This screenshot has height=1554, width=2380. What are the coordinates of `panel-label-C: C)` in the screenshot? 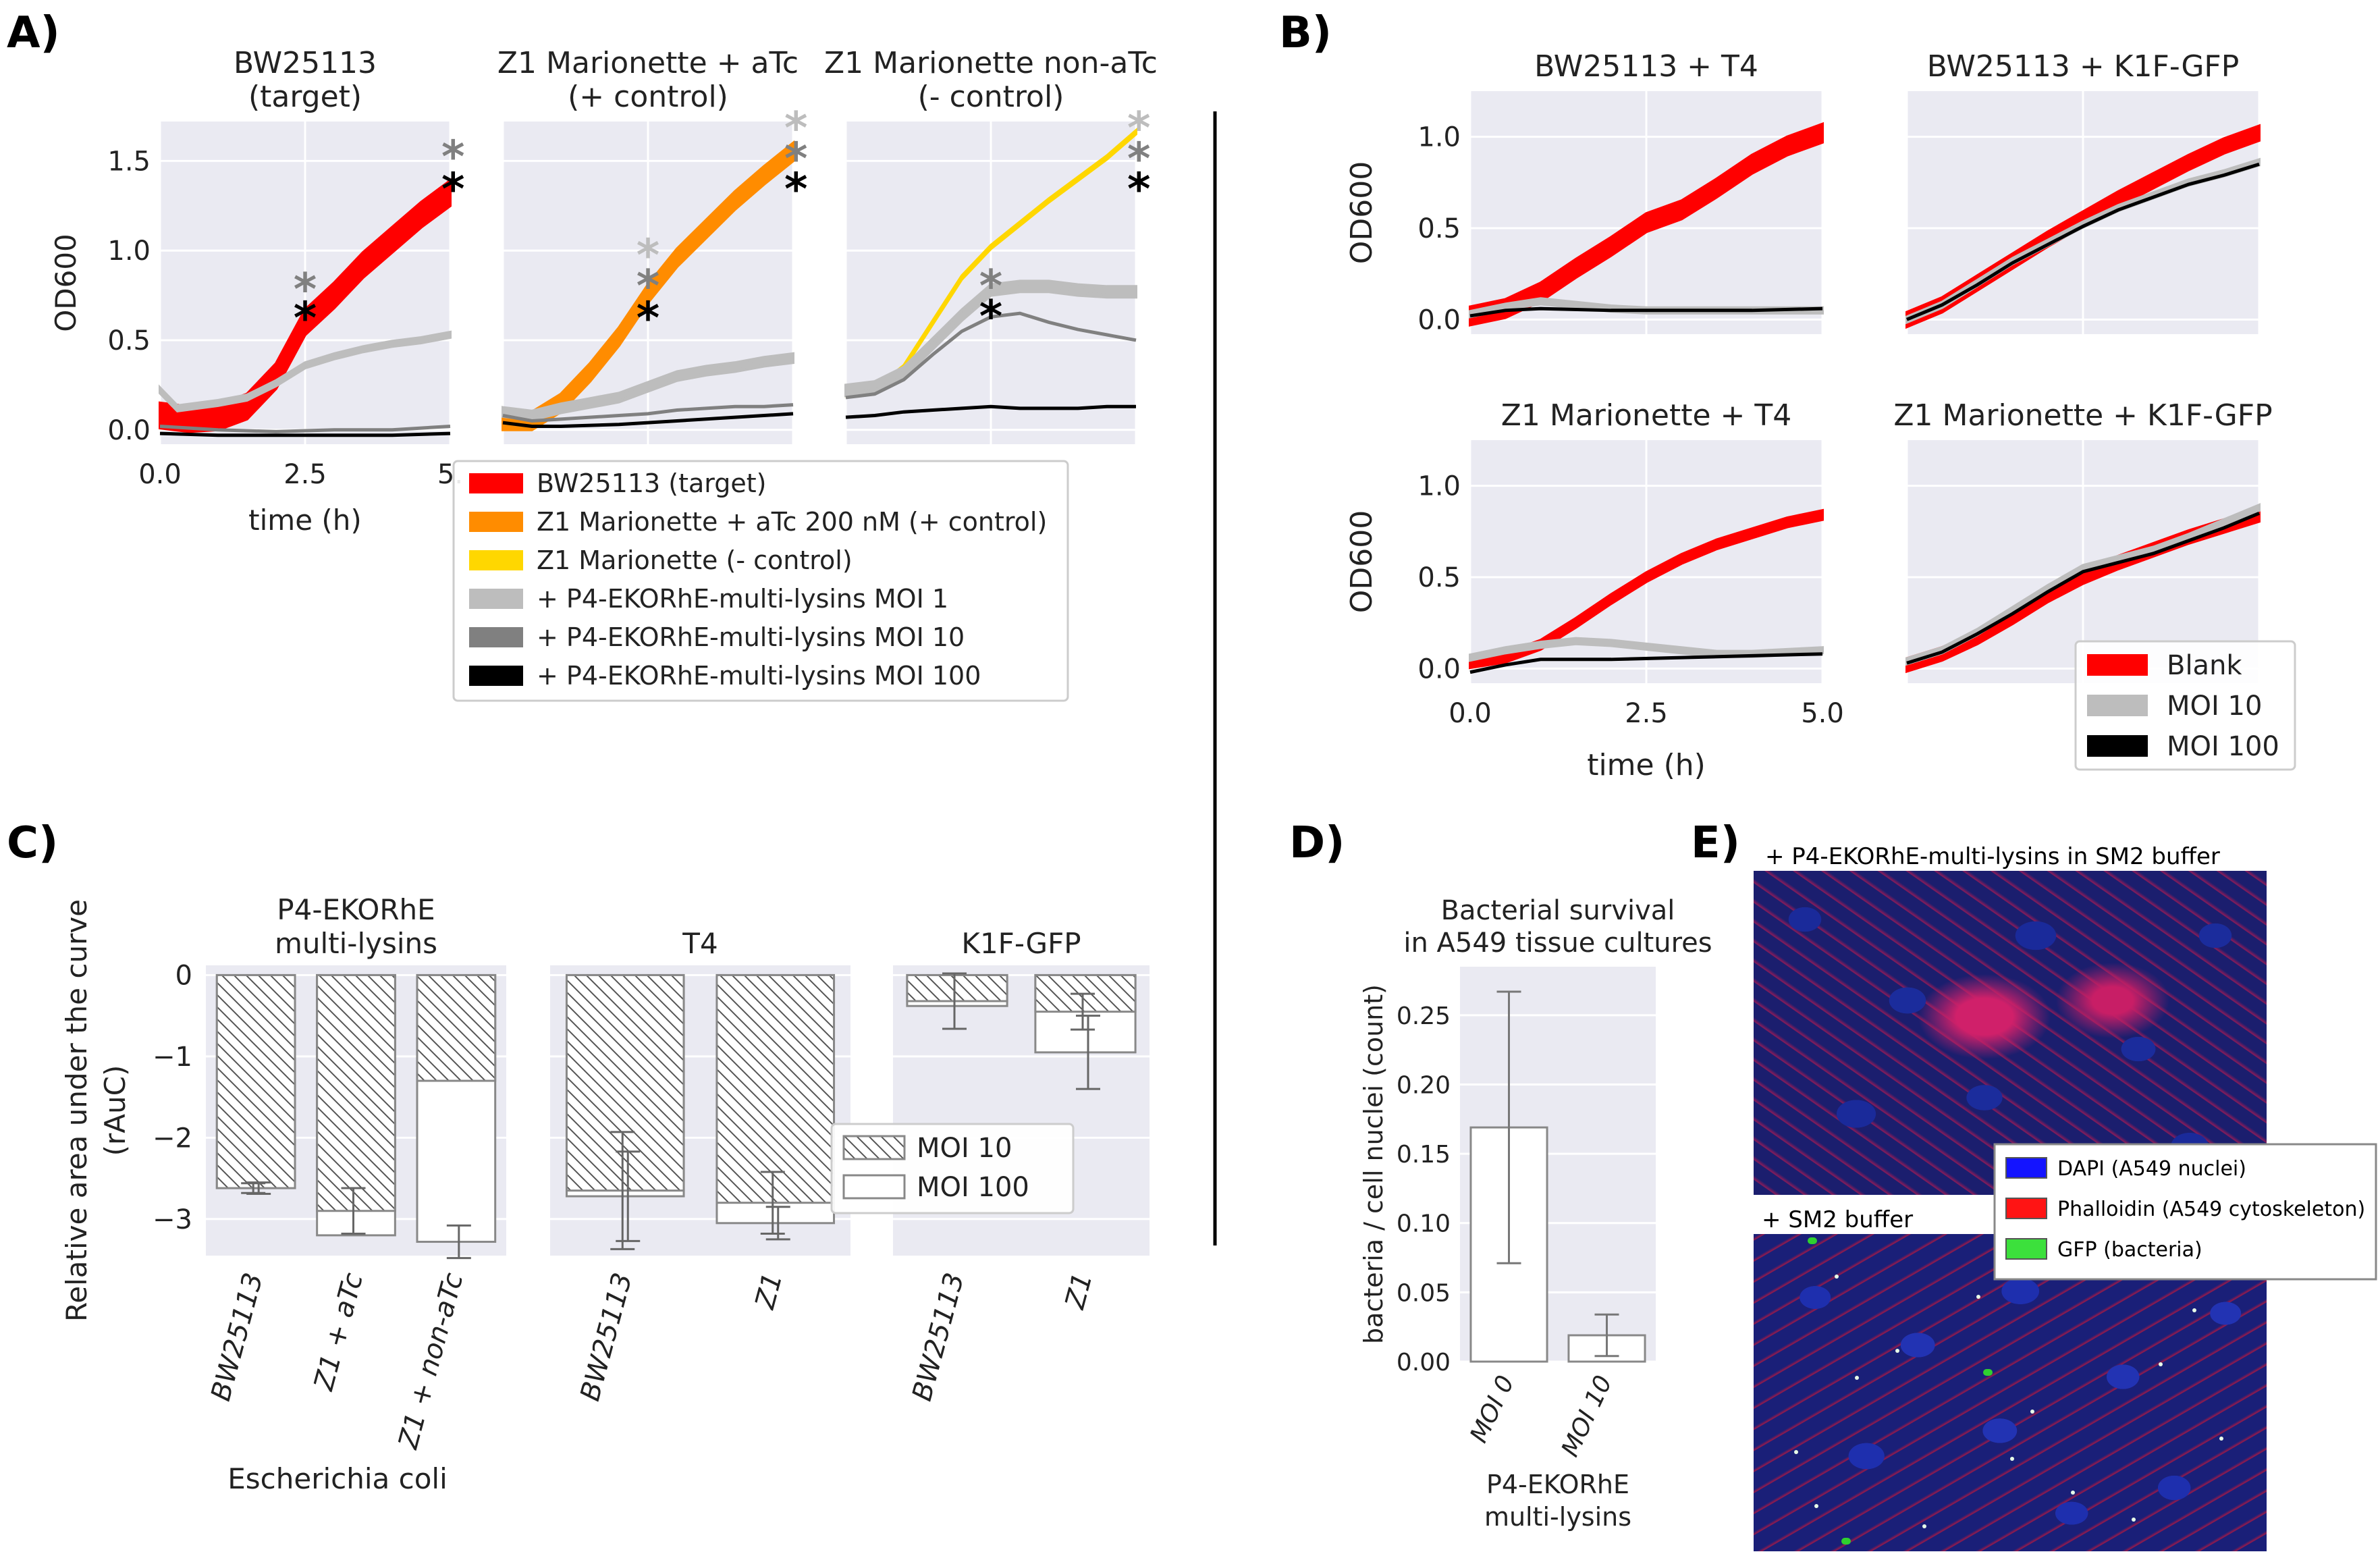 It's located at (32, 843).